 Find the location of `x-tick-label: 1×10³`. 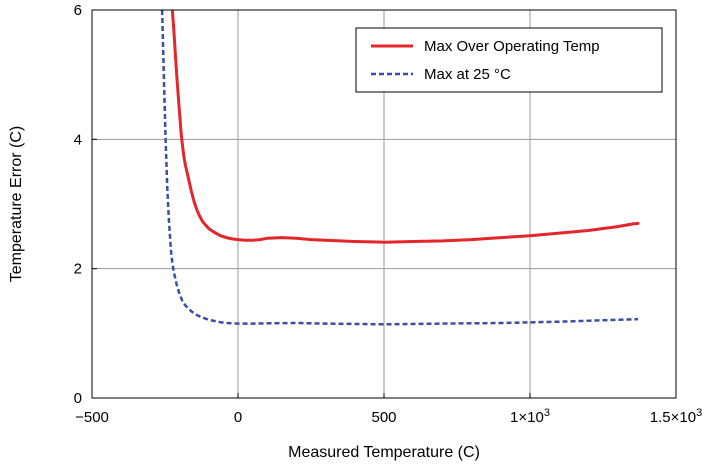

x-tick-label: 1×10³ is located at coordinates (530, 416).